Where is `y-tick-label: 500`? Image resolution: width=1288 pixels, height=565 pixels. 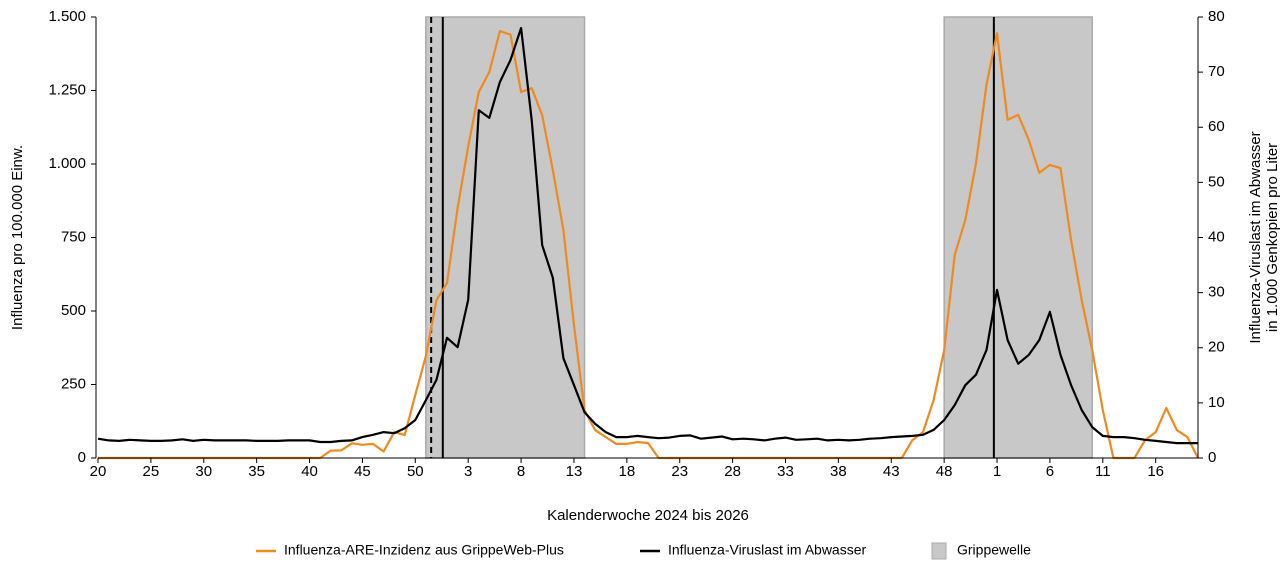
y-tick-label: 500 is located at coordinates (73, 310).